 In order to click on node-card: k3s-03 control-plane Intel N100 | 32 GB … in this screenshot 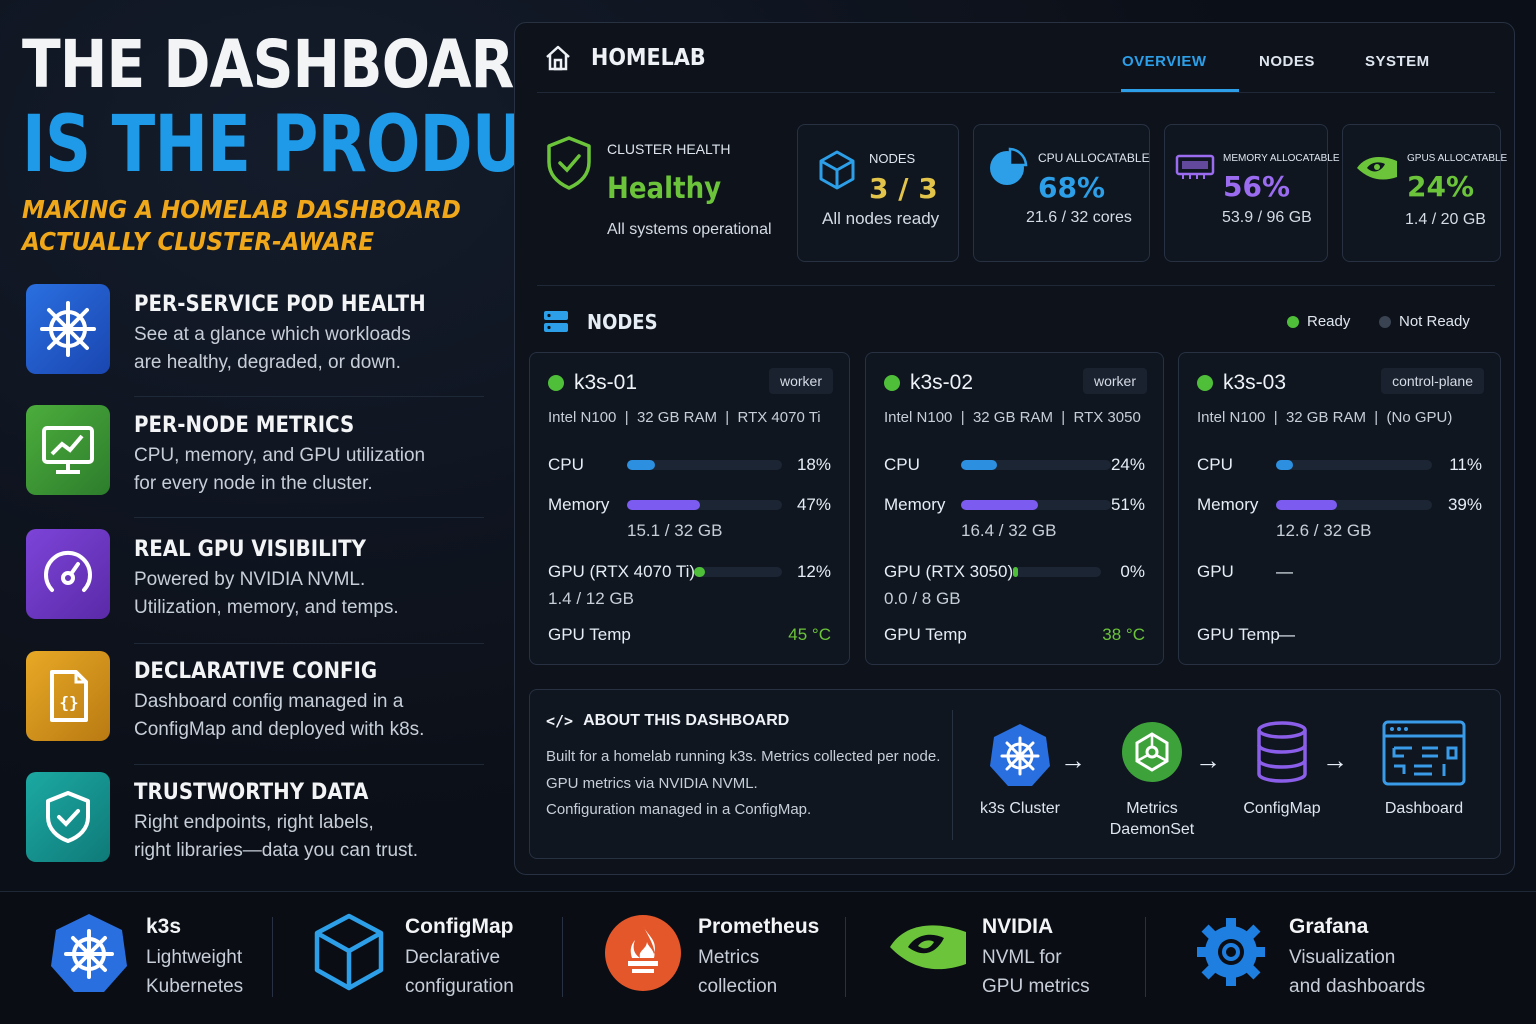, I will do `click(1339, 508)`.